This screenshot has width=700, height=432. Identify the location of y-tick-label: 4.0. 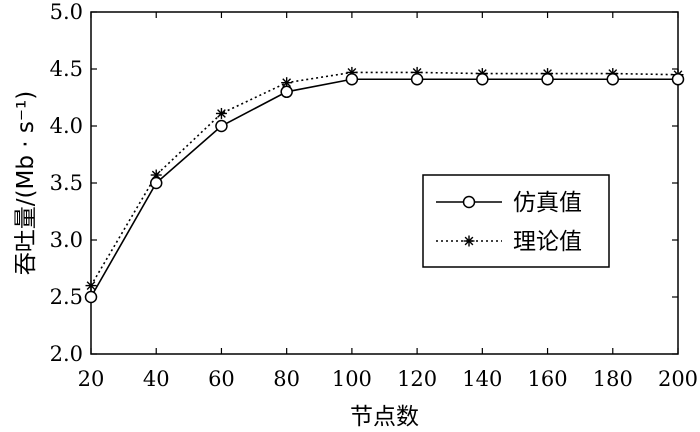
(66, 126).